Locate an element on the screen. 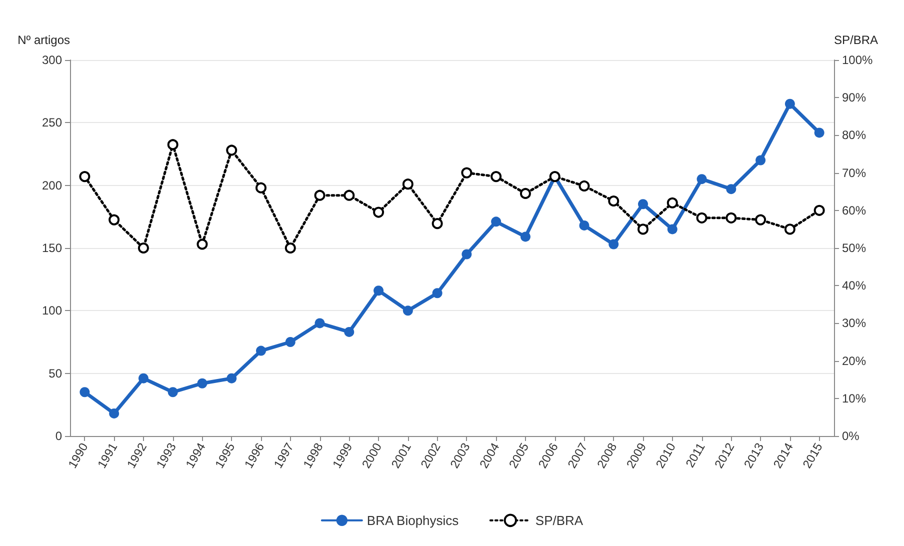  legend-label: SP/BRA is located at coordinates (559, 520).